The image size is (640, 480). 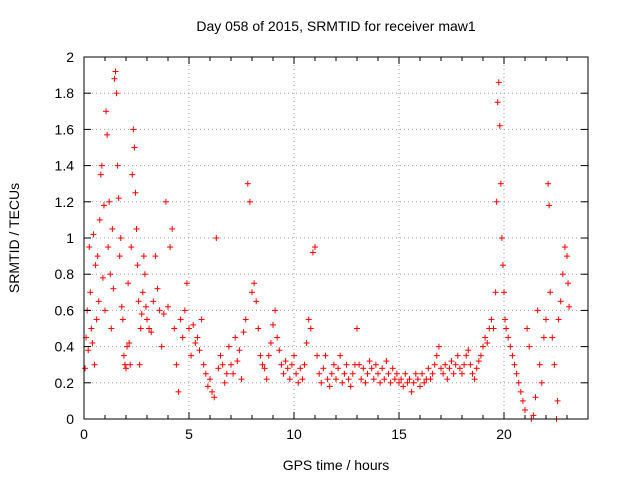 I want to click on y-axis-label: SRMTID / TECUs, so click(x=14, y=238).